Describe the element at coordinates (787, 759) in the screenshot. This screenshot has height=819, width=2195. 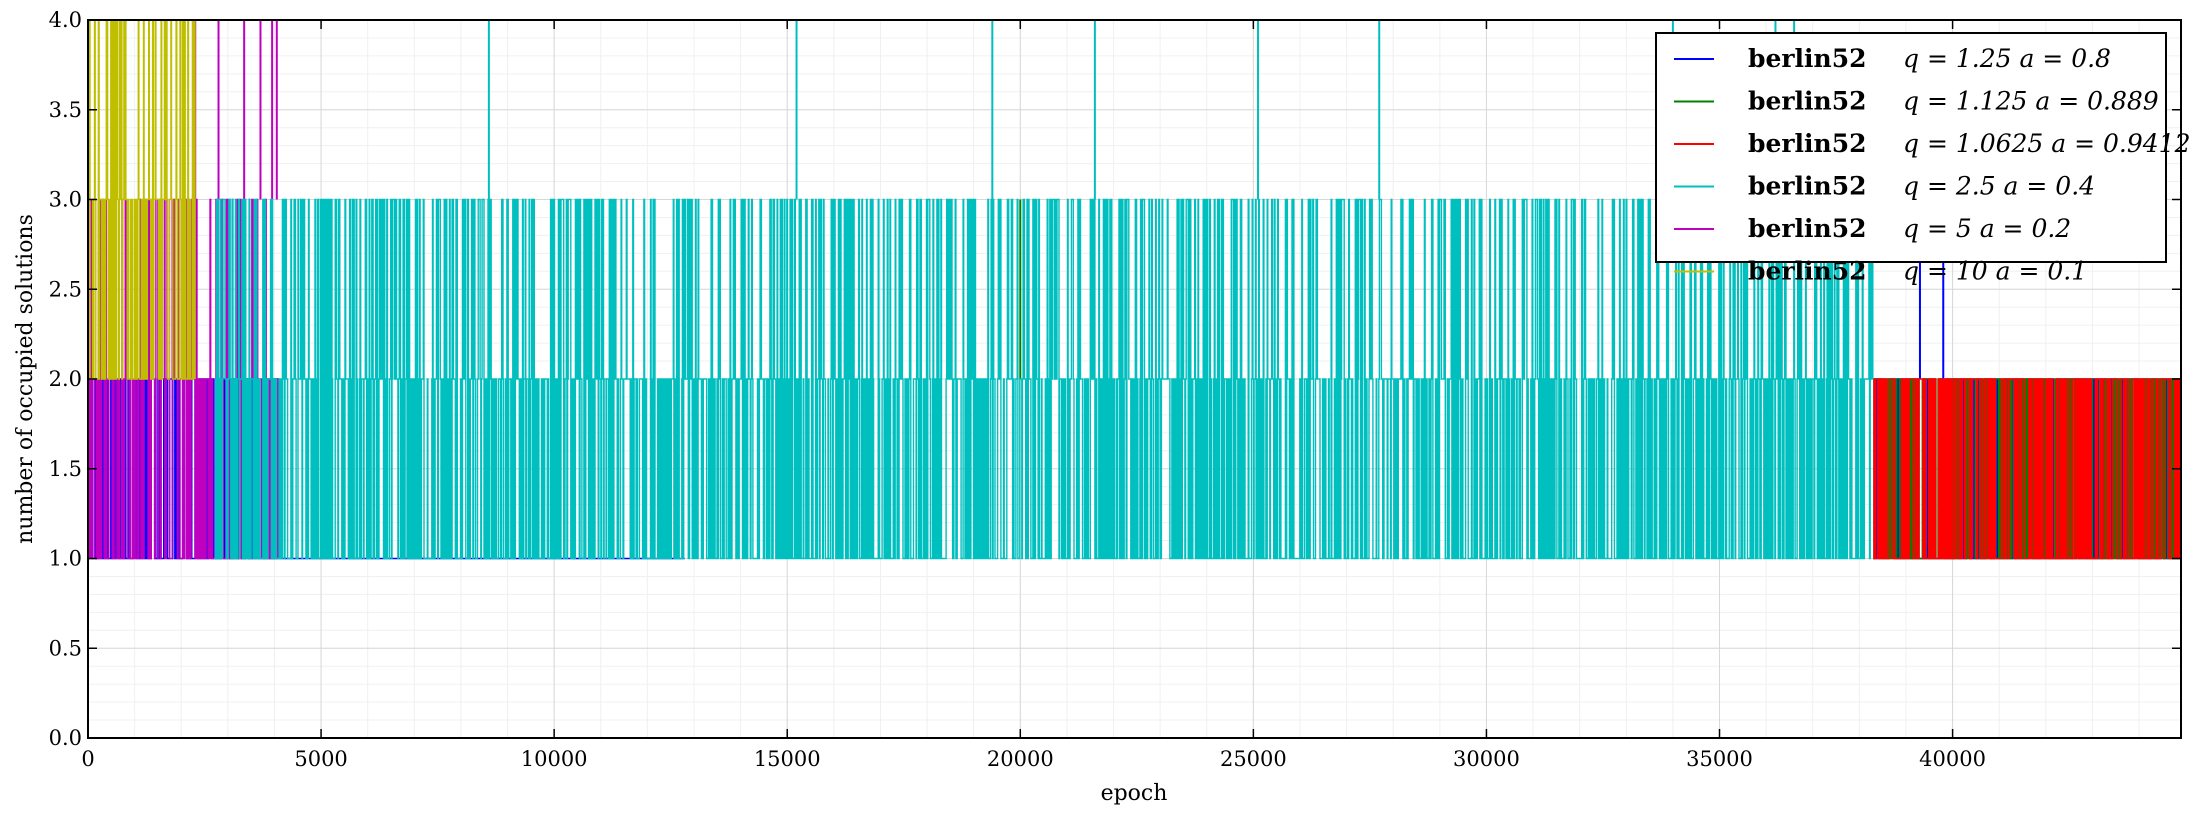
I see `x-tick-label: 15000` at that location.